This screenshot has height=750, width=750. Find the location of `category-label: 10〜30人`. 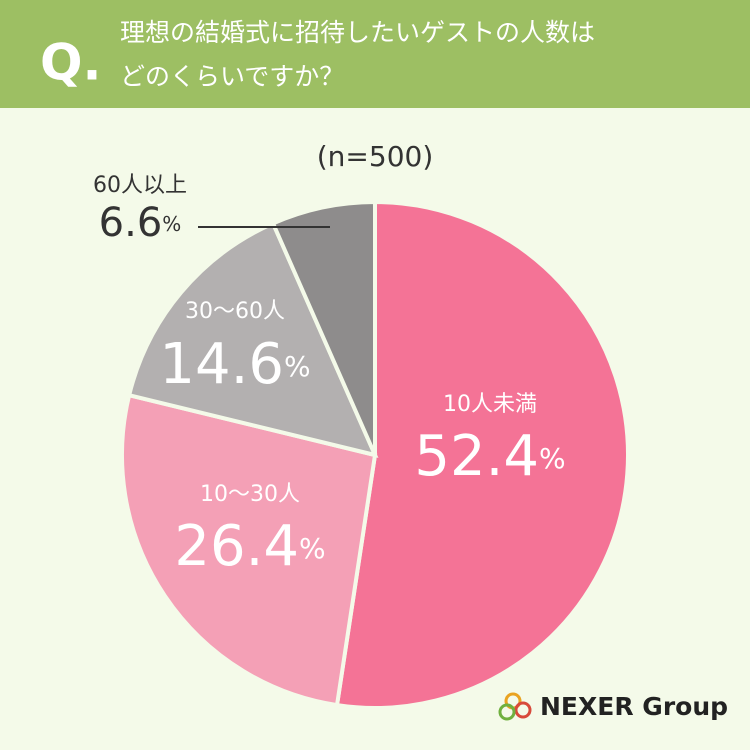

category-label: 10〜30人 is located at coordinates (250, 494).